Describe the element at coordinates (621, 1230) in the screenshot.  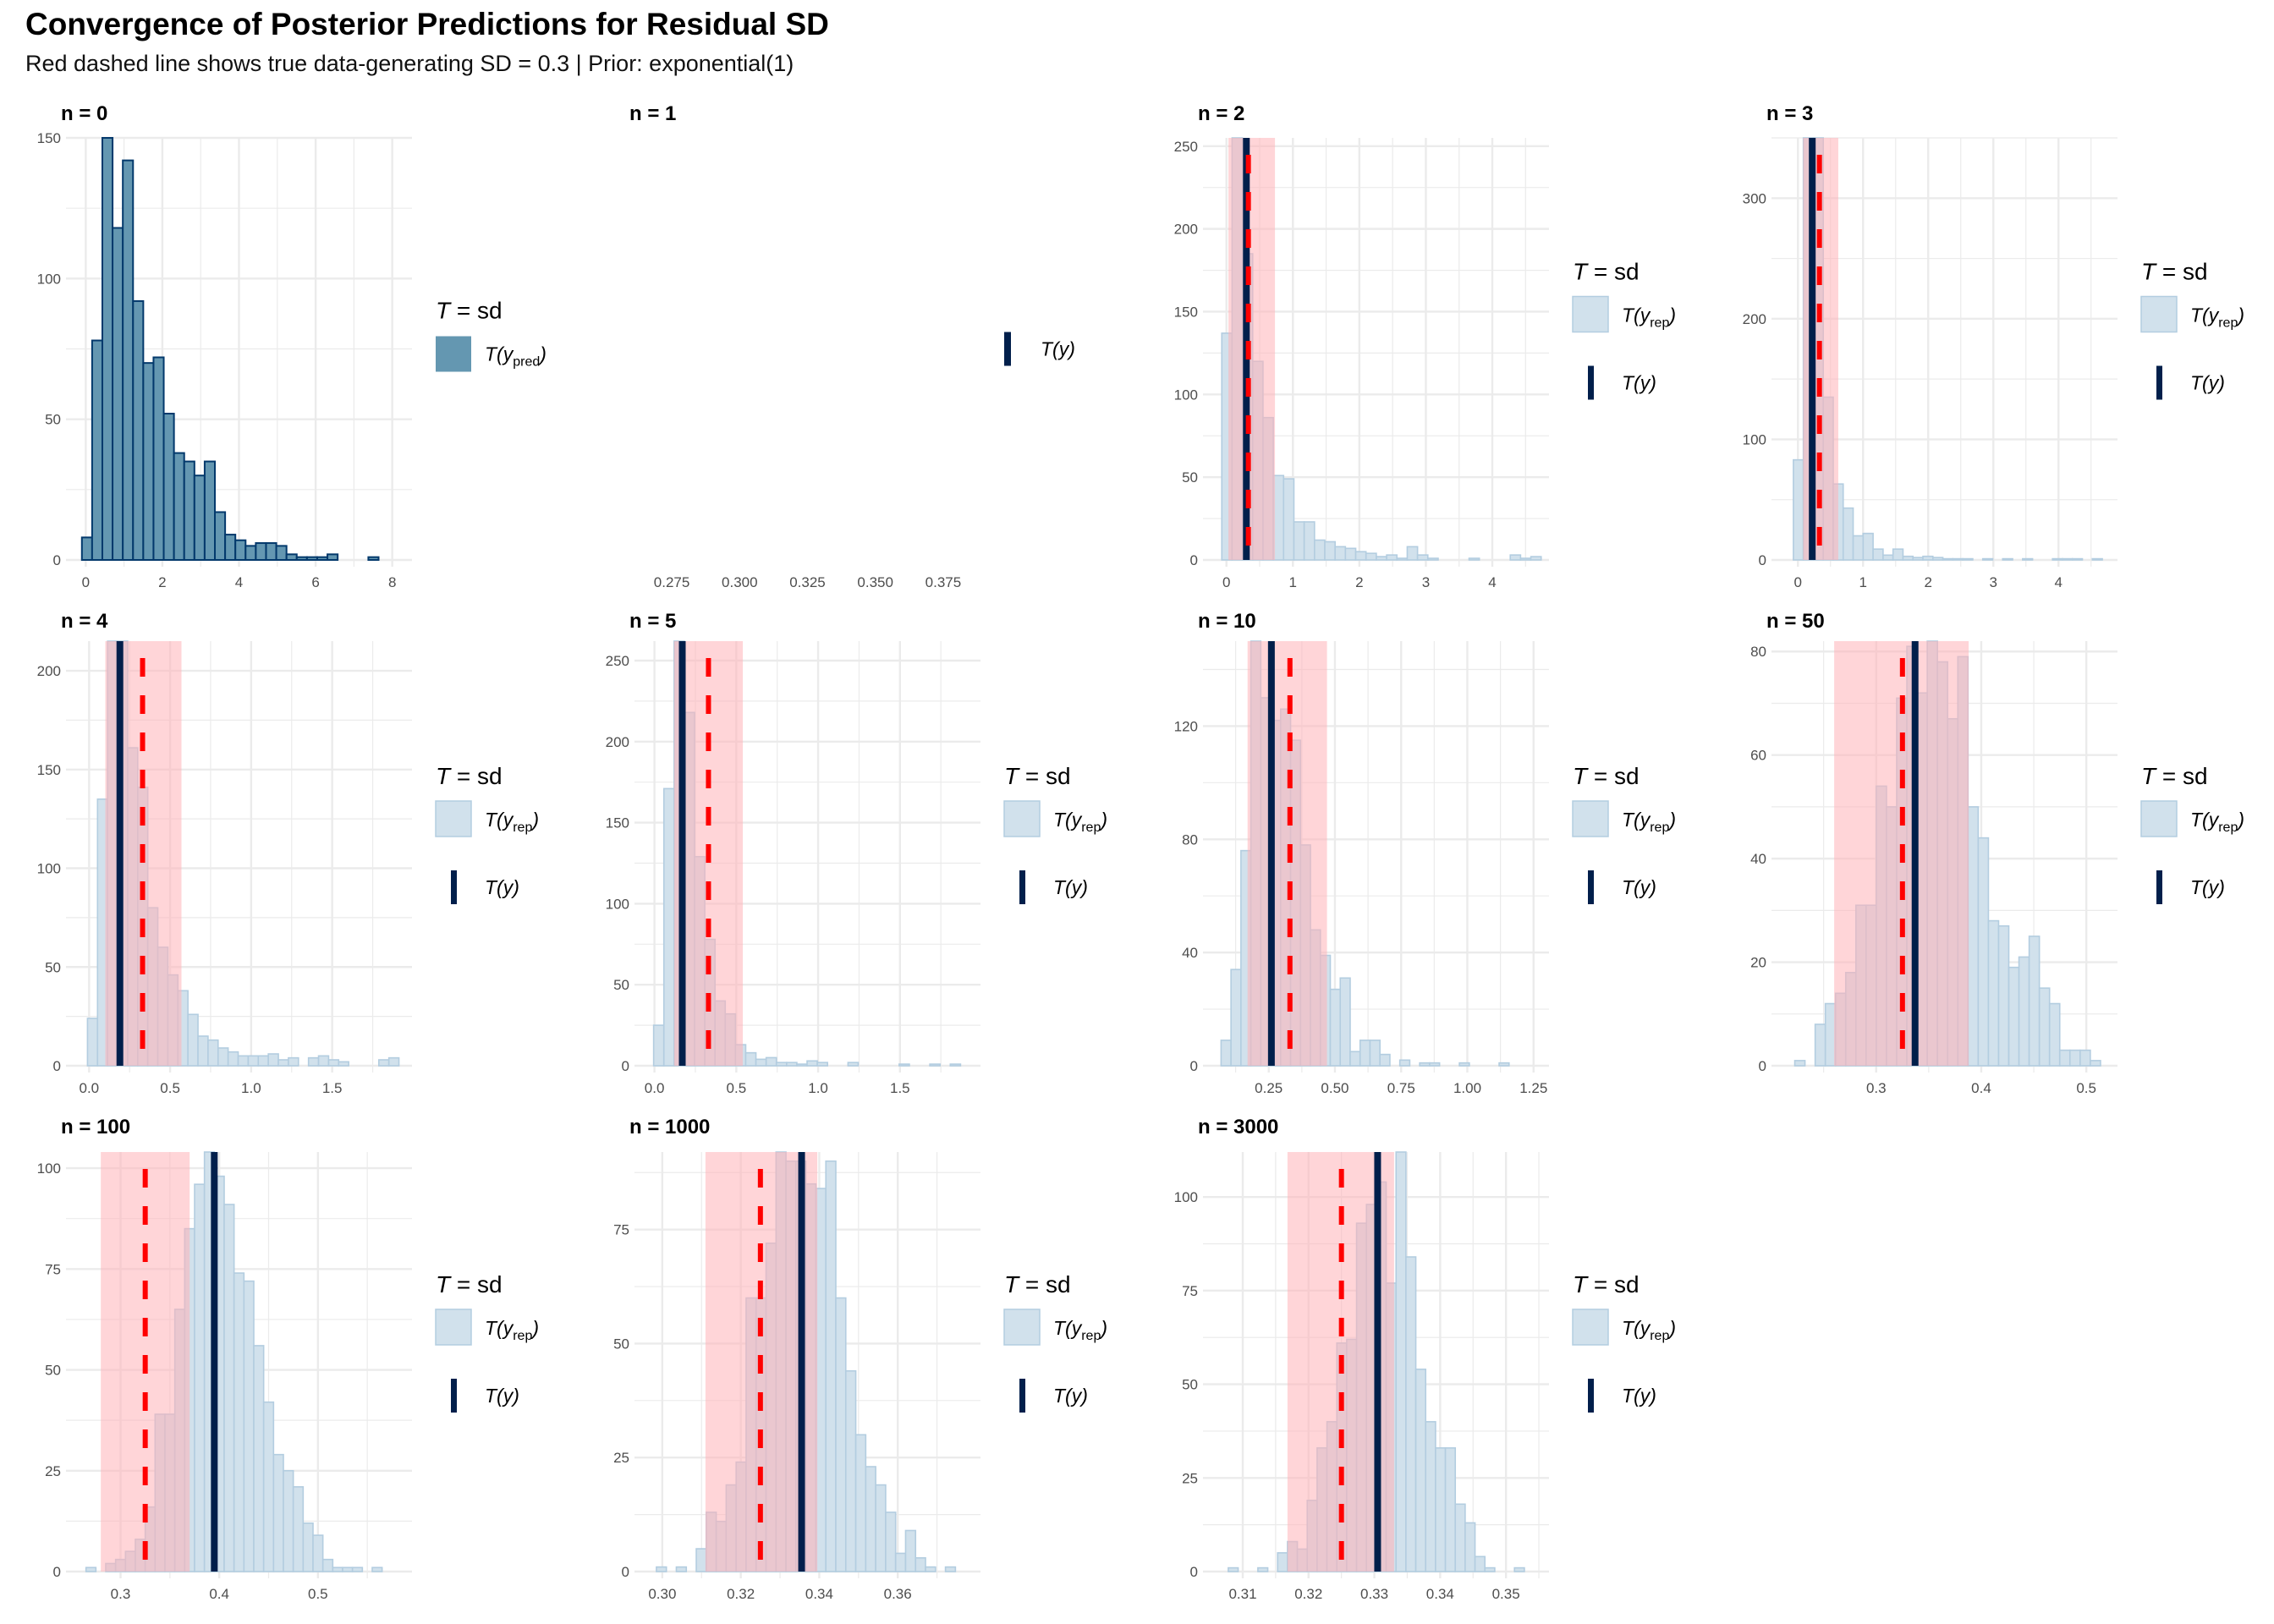
I see `y-tick-label: 75` at that location.